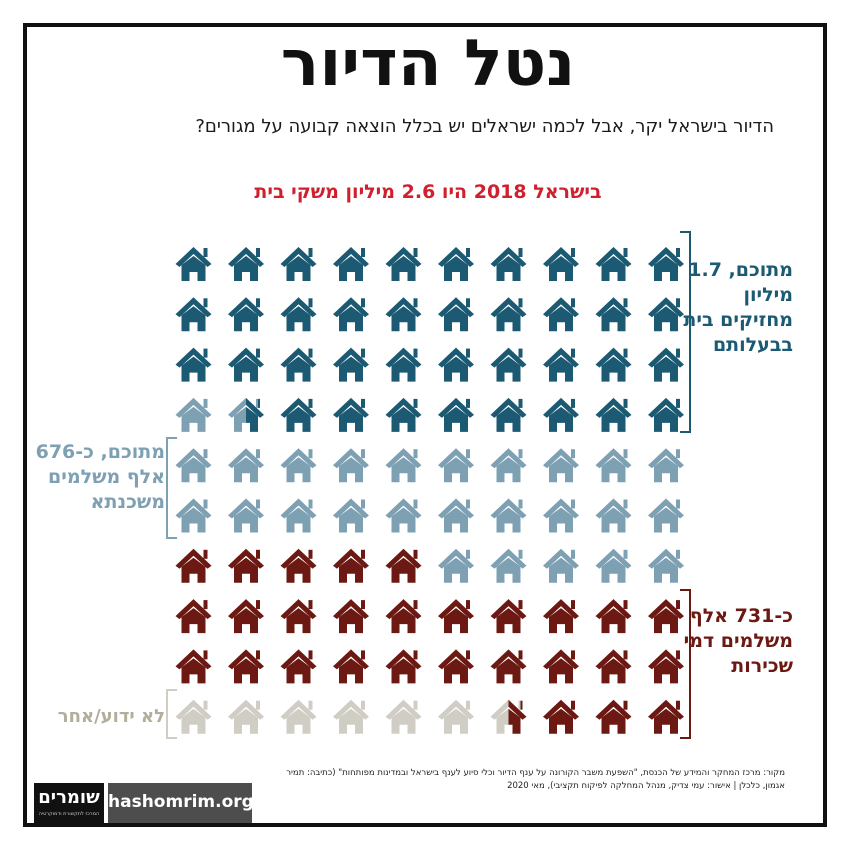 The height and width of the screenshot is (856, 856). I want to click on logo-wordmark: שומרים, so click(69, 797).